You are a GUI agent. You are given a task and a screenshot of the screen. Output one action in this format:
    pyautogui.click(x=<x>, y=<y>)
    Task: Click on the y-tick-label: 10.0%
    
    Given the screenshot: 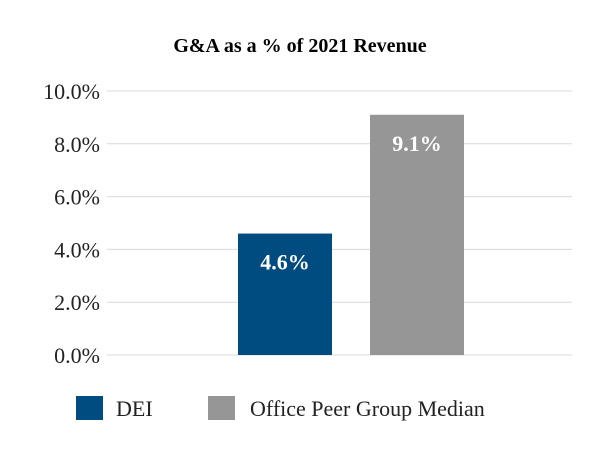 What is the action you would take?
    pyautogui.click(x=71, y=91)
    